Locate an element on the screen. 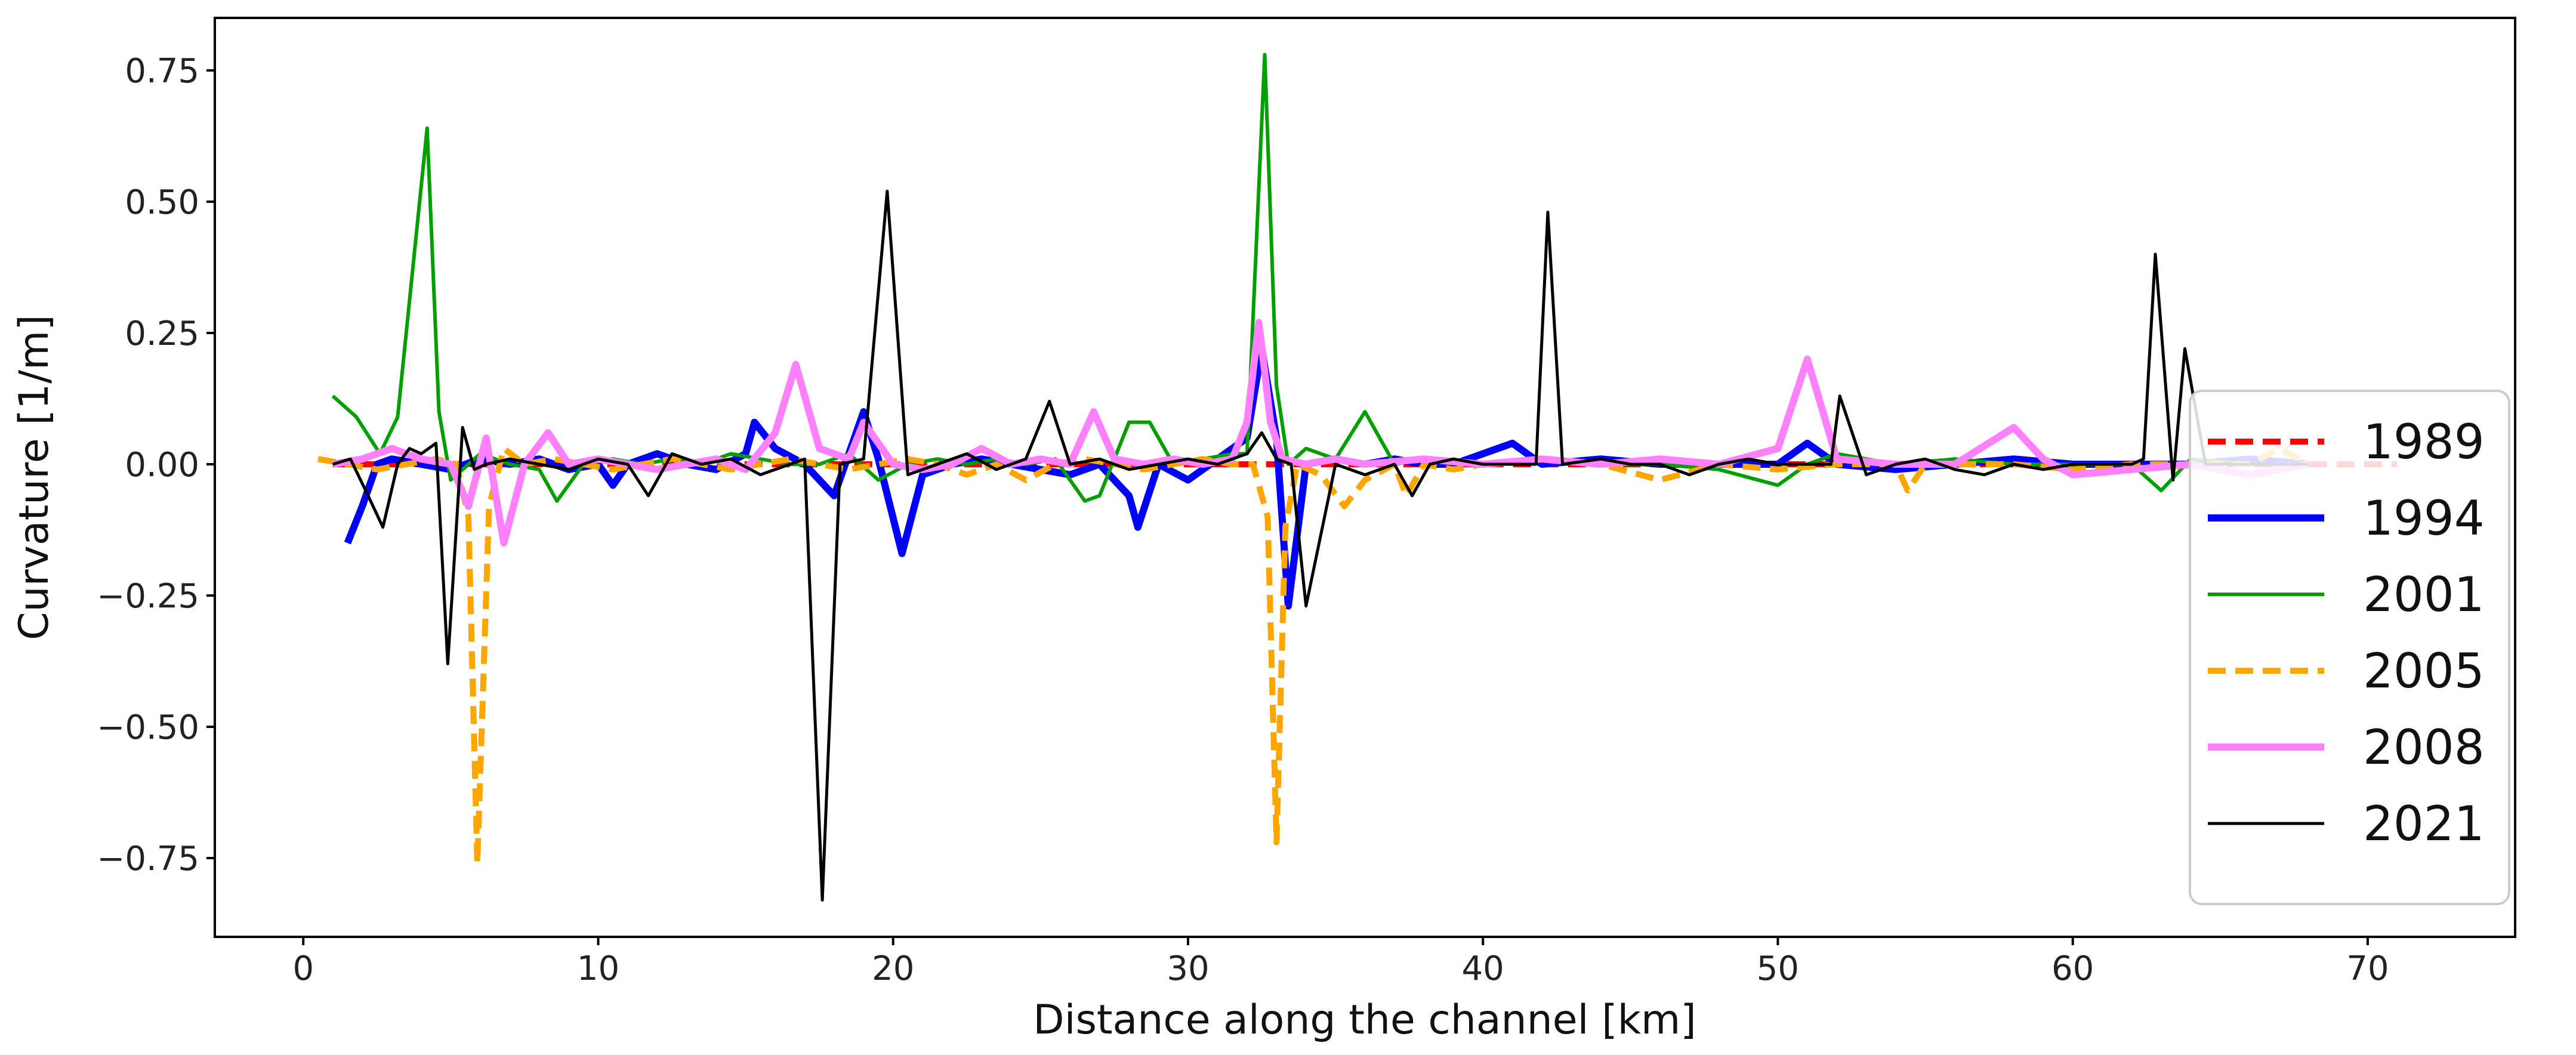 The width and height of the screenshot is (2576, 1055). x-axis: 0 10 20 30 40 50 60 70 is located at coordinates (1340, 962).